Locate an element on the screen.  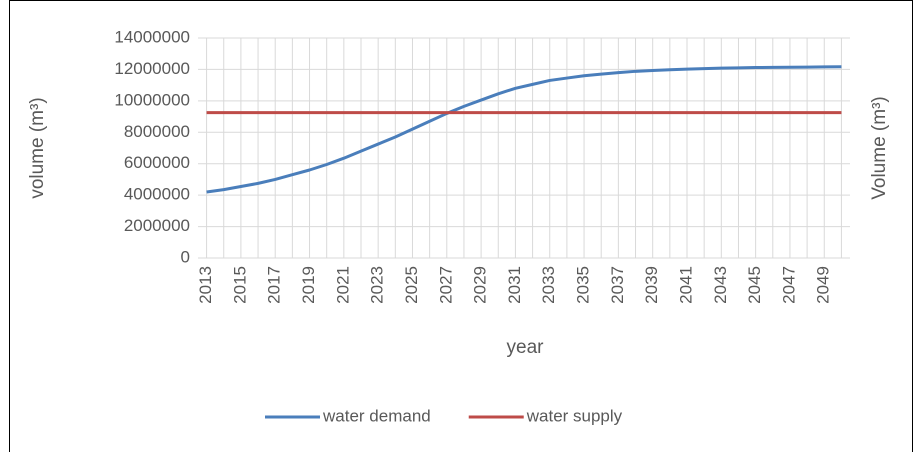
x-tick-label: 2041 is located at coordinates (685, 285).